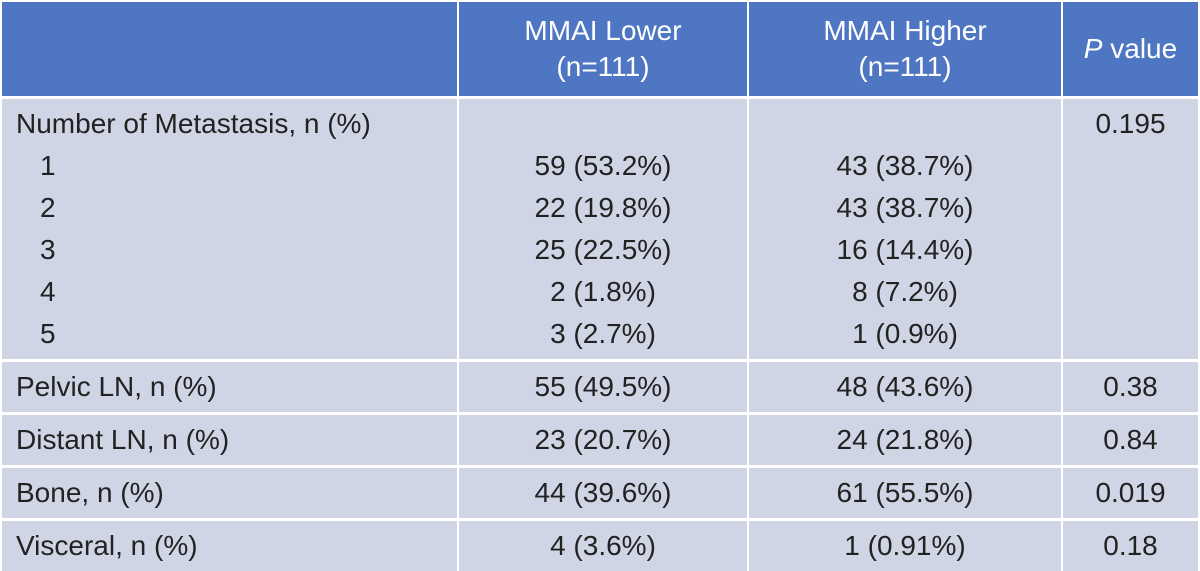 The height and width of the screenshot is (571, 1200). What do you see at coordinates (230, 50) in the screenshot?
I see `header-empty` at bounding box center [230, 50].